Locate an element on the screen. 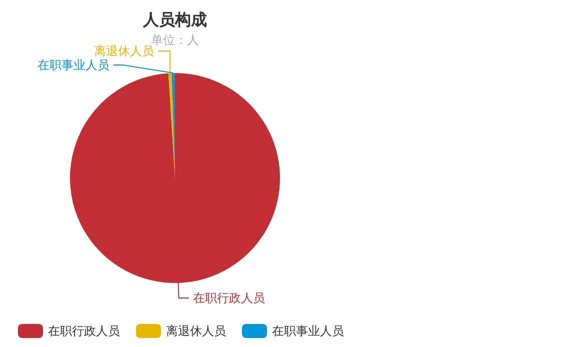 This screenshot has height=347, width=585. slice-label: 在职事业人员 is located at coordinates (73, 65).